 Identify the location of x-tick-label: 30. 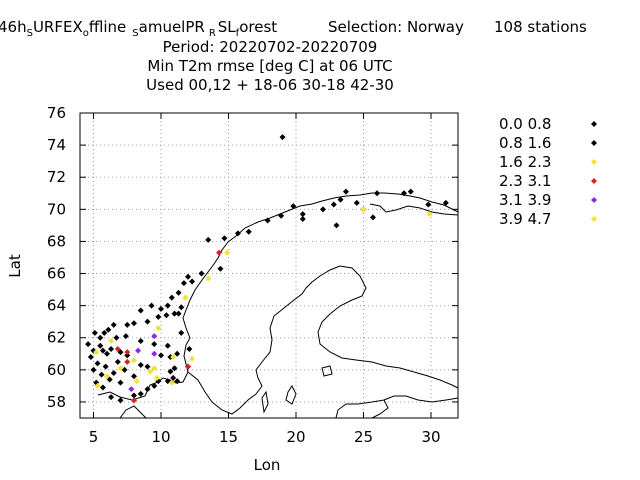
(430, 437).